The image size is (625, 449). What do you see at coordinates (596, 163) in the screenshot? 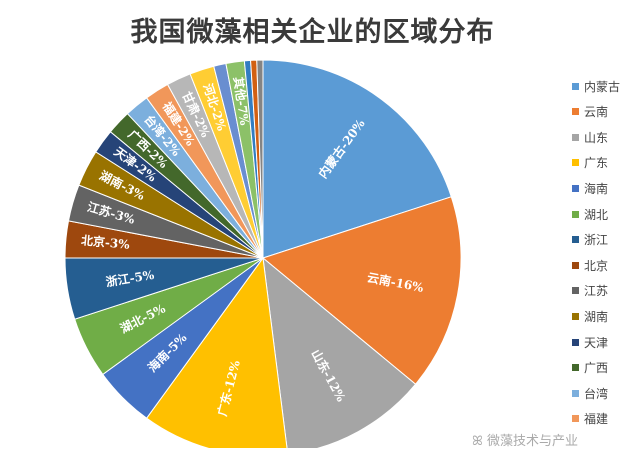
I see `legend-label: 广东` at bounding box center [596, 163].